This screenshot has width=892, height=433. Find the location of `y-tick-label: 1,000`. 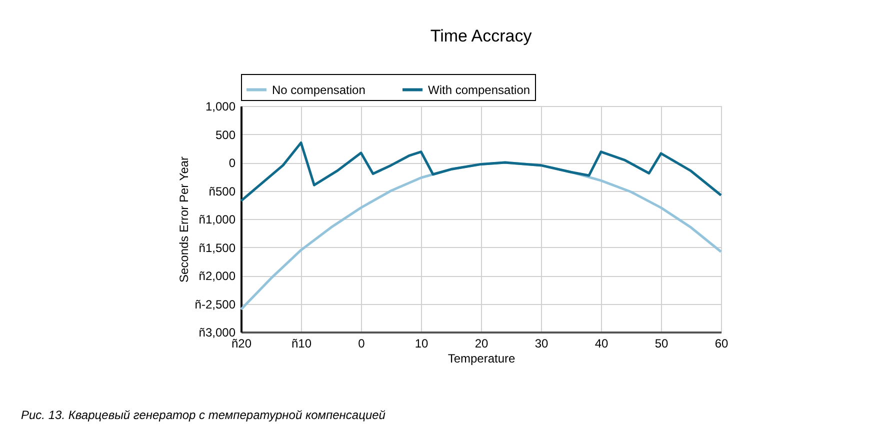

y-tick-label: 1,000 is located at coordinates (220, 107).